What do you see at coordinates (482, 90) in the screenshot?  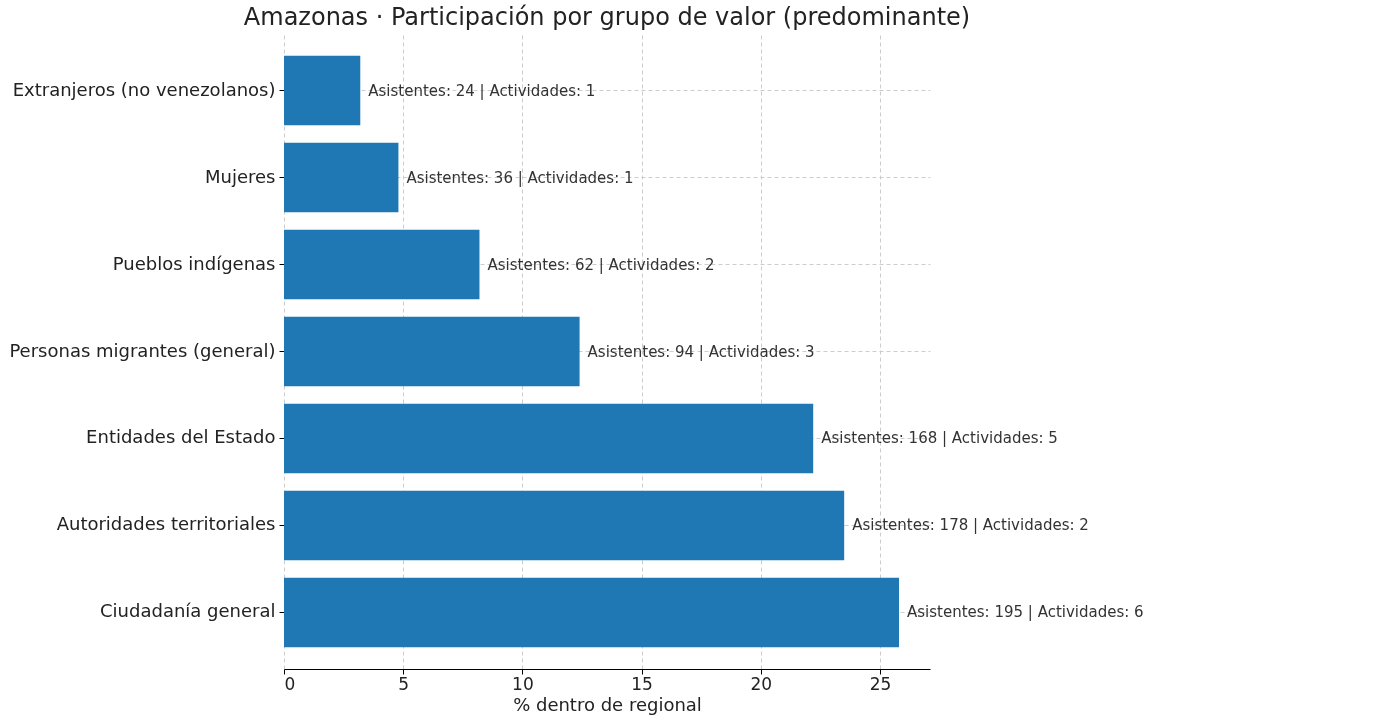 I see `data-label: Asistentes: 24 | Actividades: 1` at bounding box center [482, 90].